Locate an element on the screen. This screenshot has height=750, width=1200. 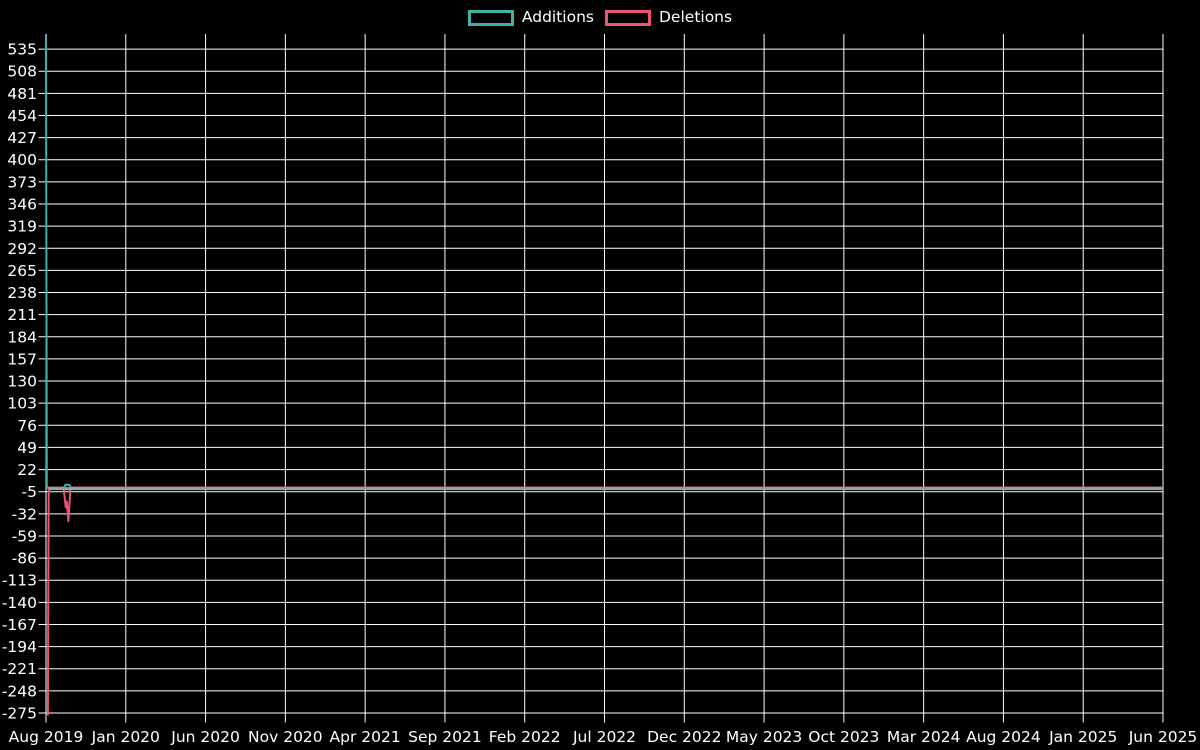
y-tick-label: 157 is located at coordinates (22, 359).